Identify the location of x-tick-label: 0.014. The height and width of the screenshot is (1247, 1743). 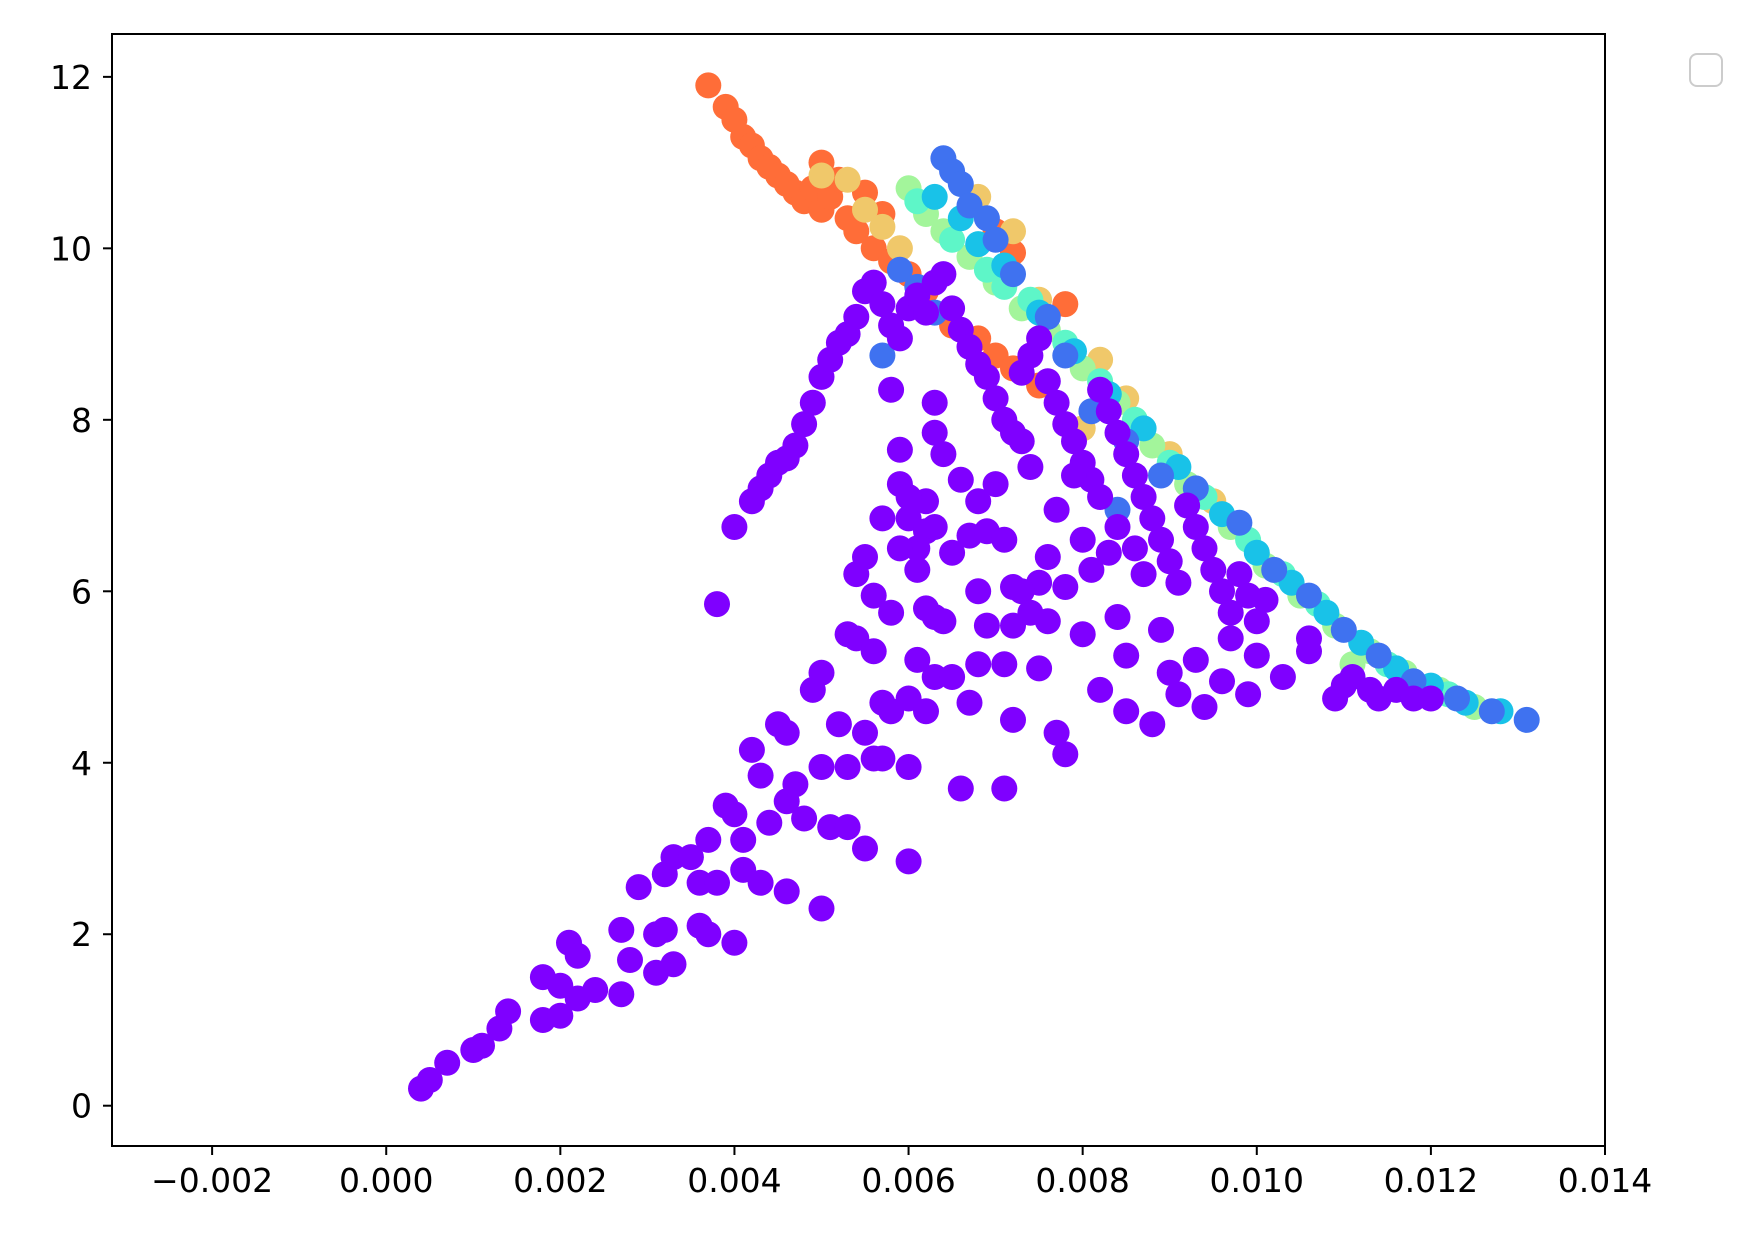
(1605, 1180).